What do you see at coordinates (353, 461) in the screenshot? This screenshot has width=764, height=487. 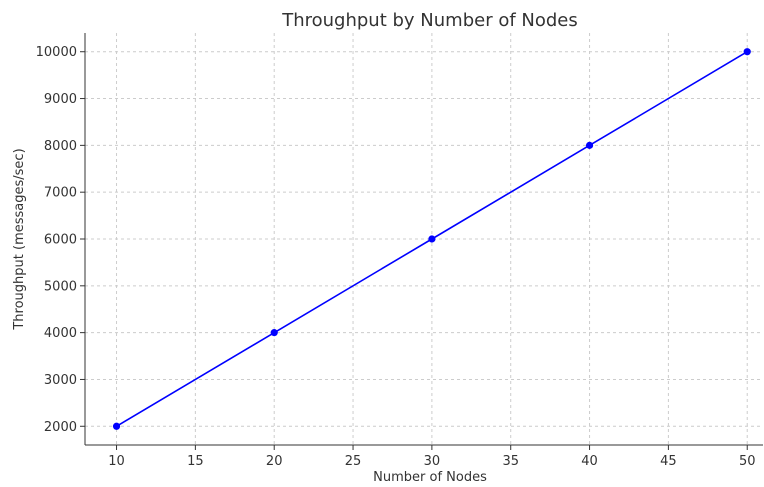 I see `x-tick-label: 25` at bounding box center [353, 461].